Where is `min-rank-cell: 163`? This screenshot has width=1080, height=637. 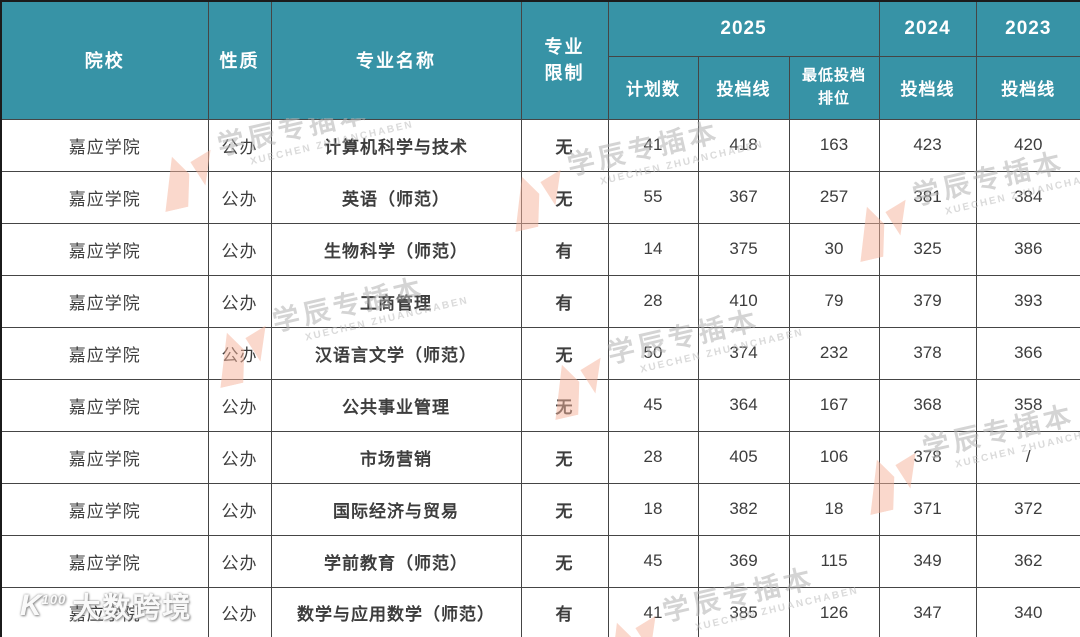 min-rank-cell: 163 is located at coordinates (834, 145).